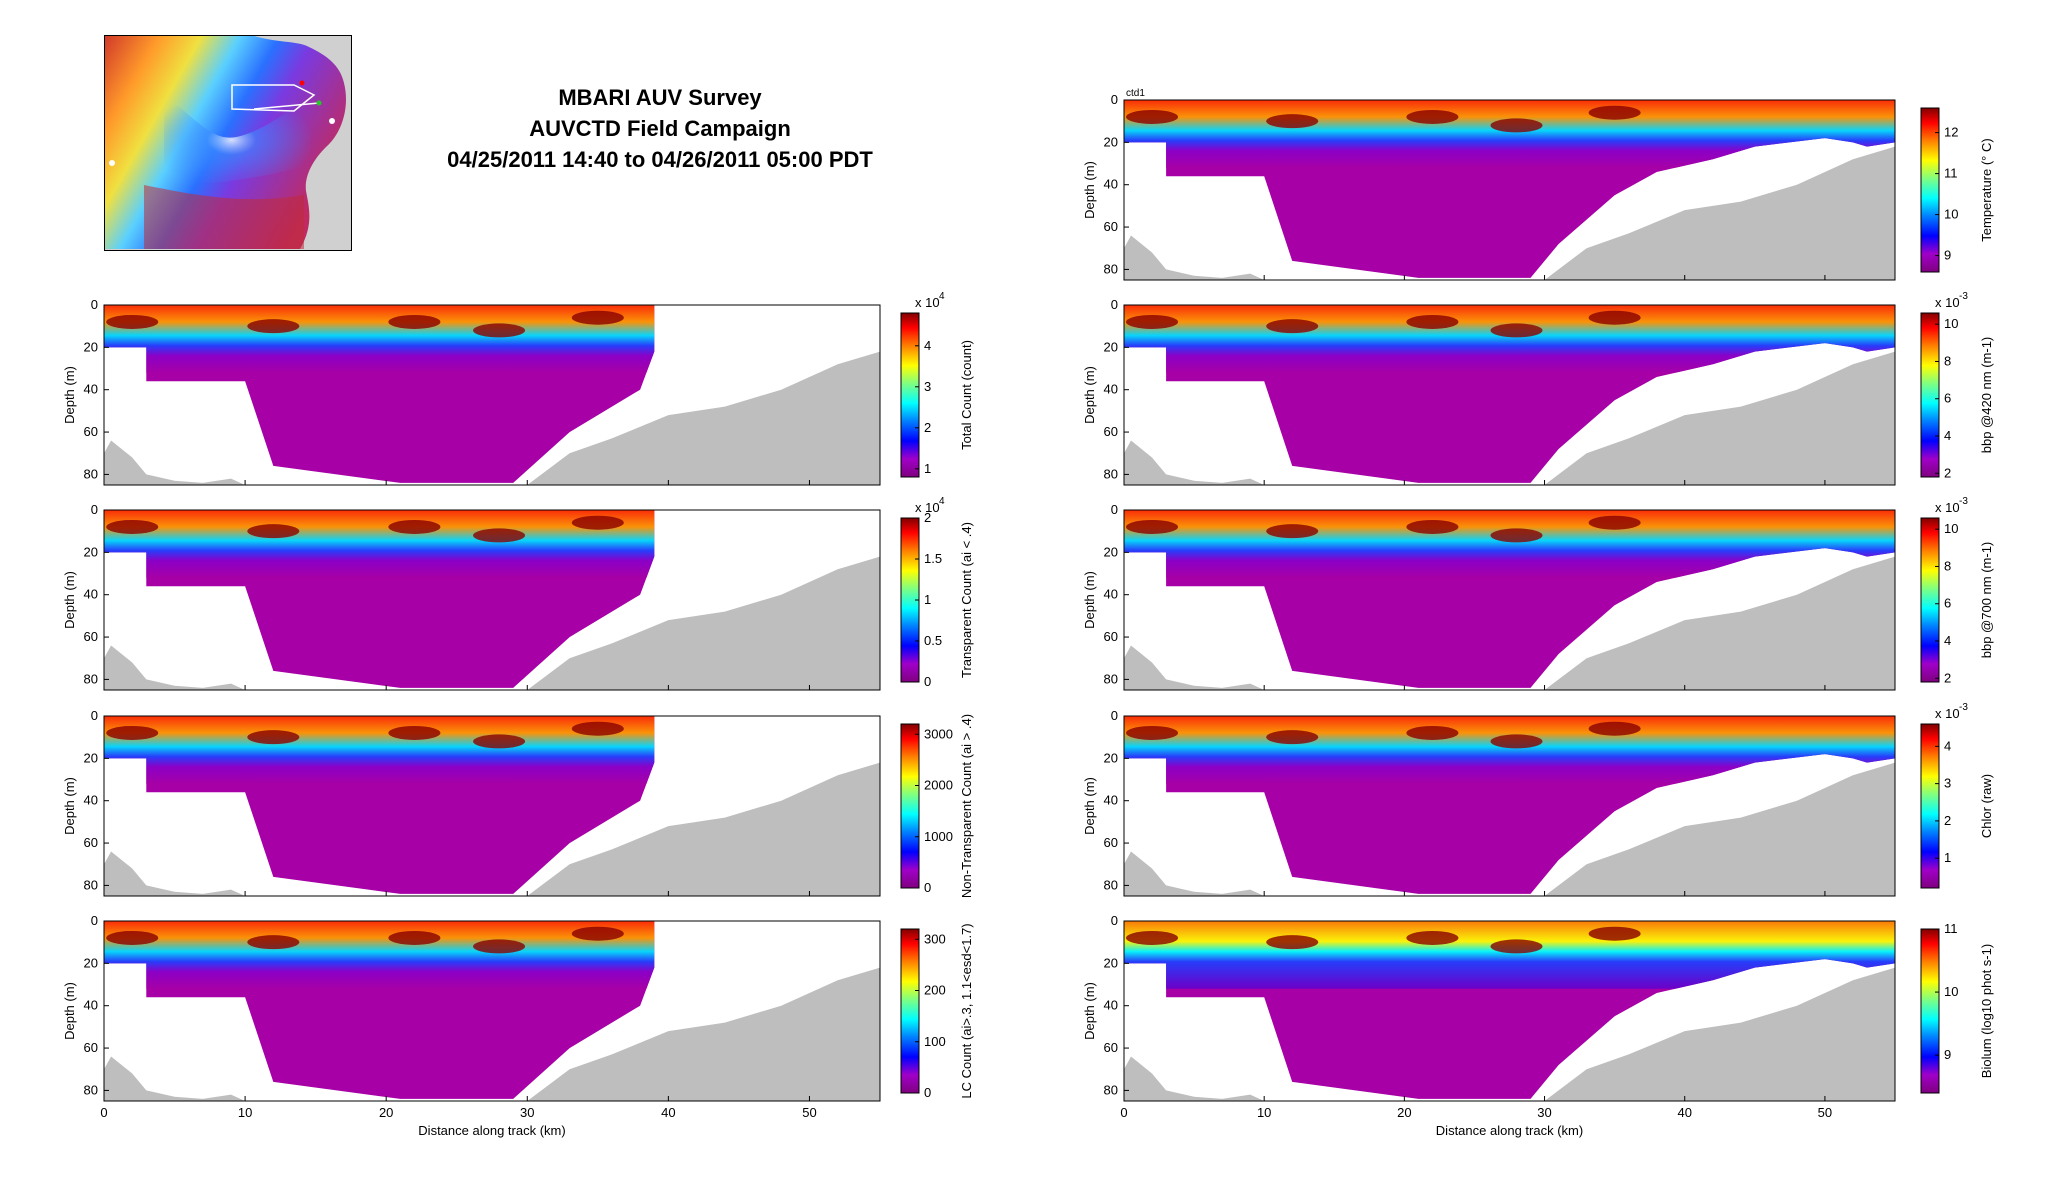  I want to click on colorbar-label: Biolum (log10 phot s-1), so click(1986, 1011).